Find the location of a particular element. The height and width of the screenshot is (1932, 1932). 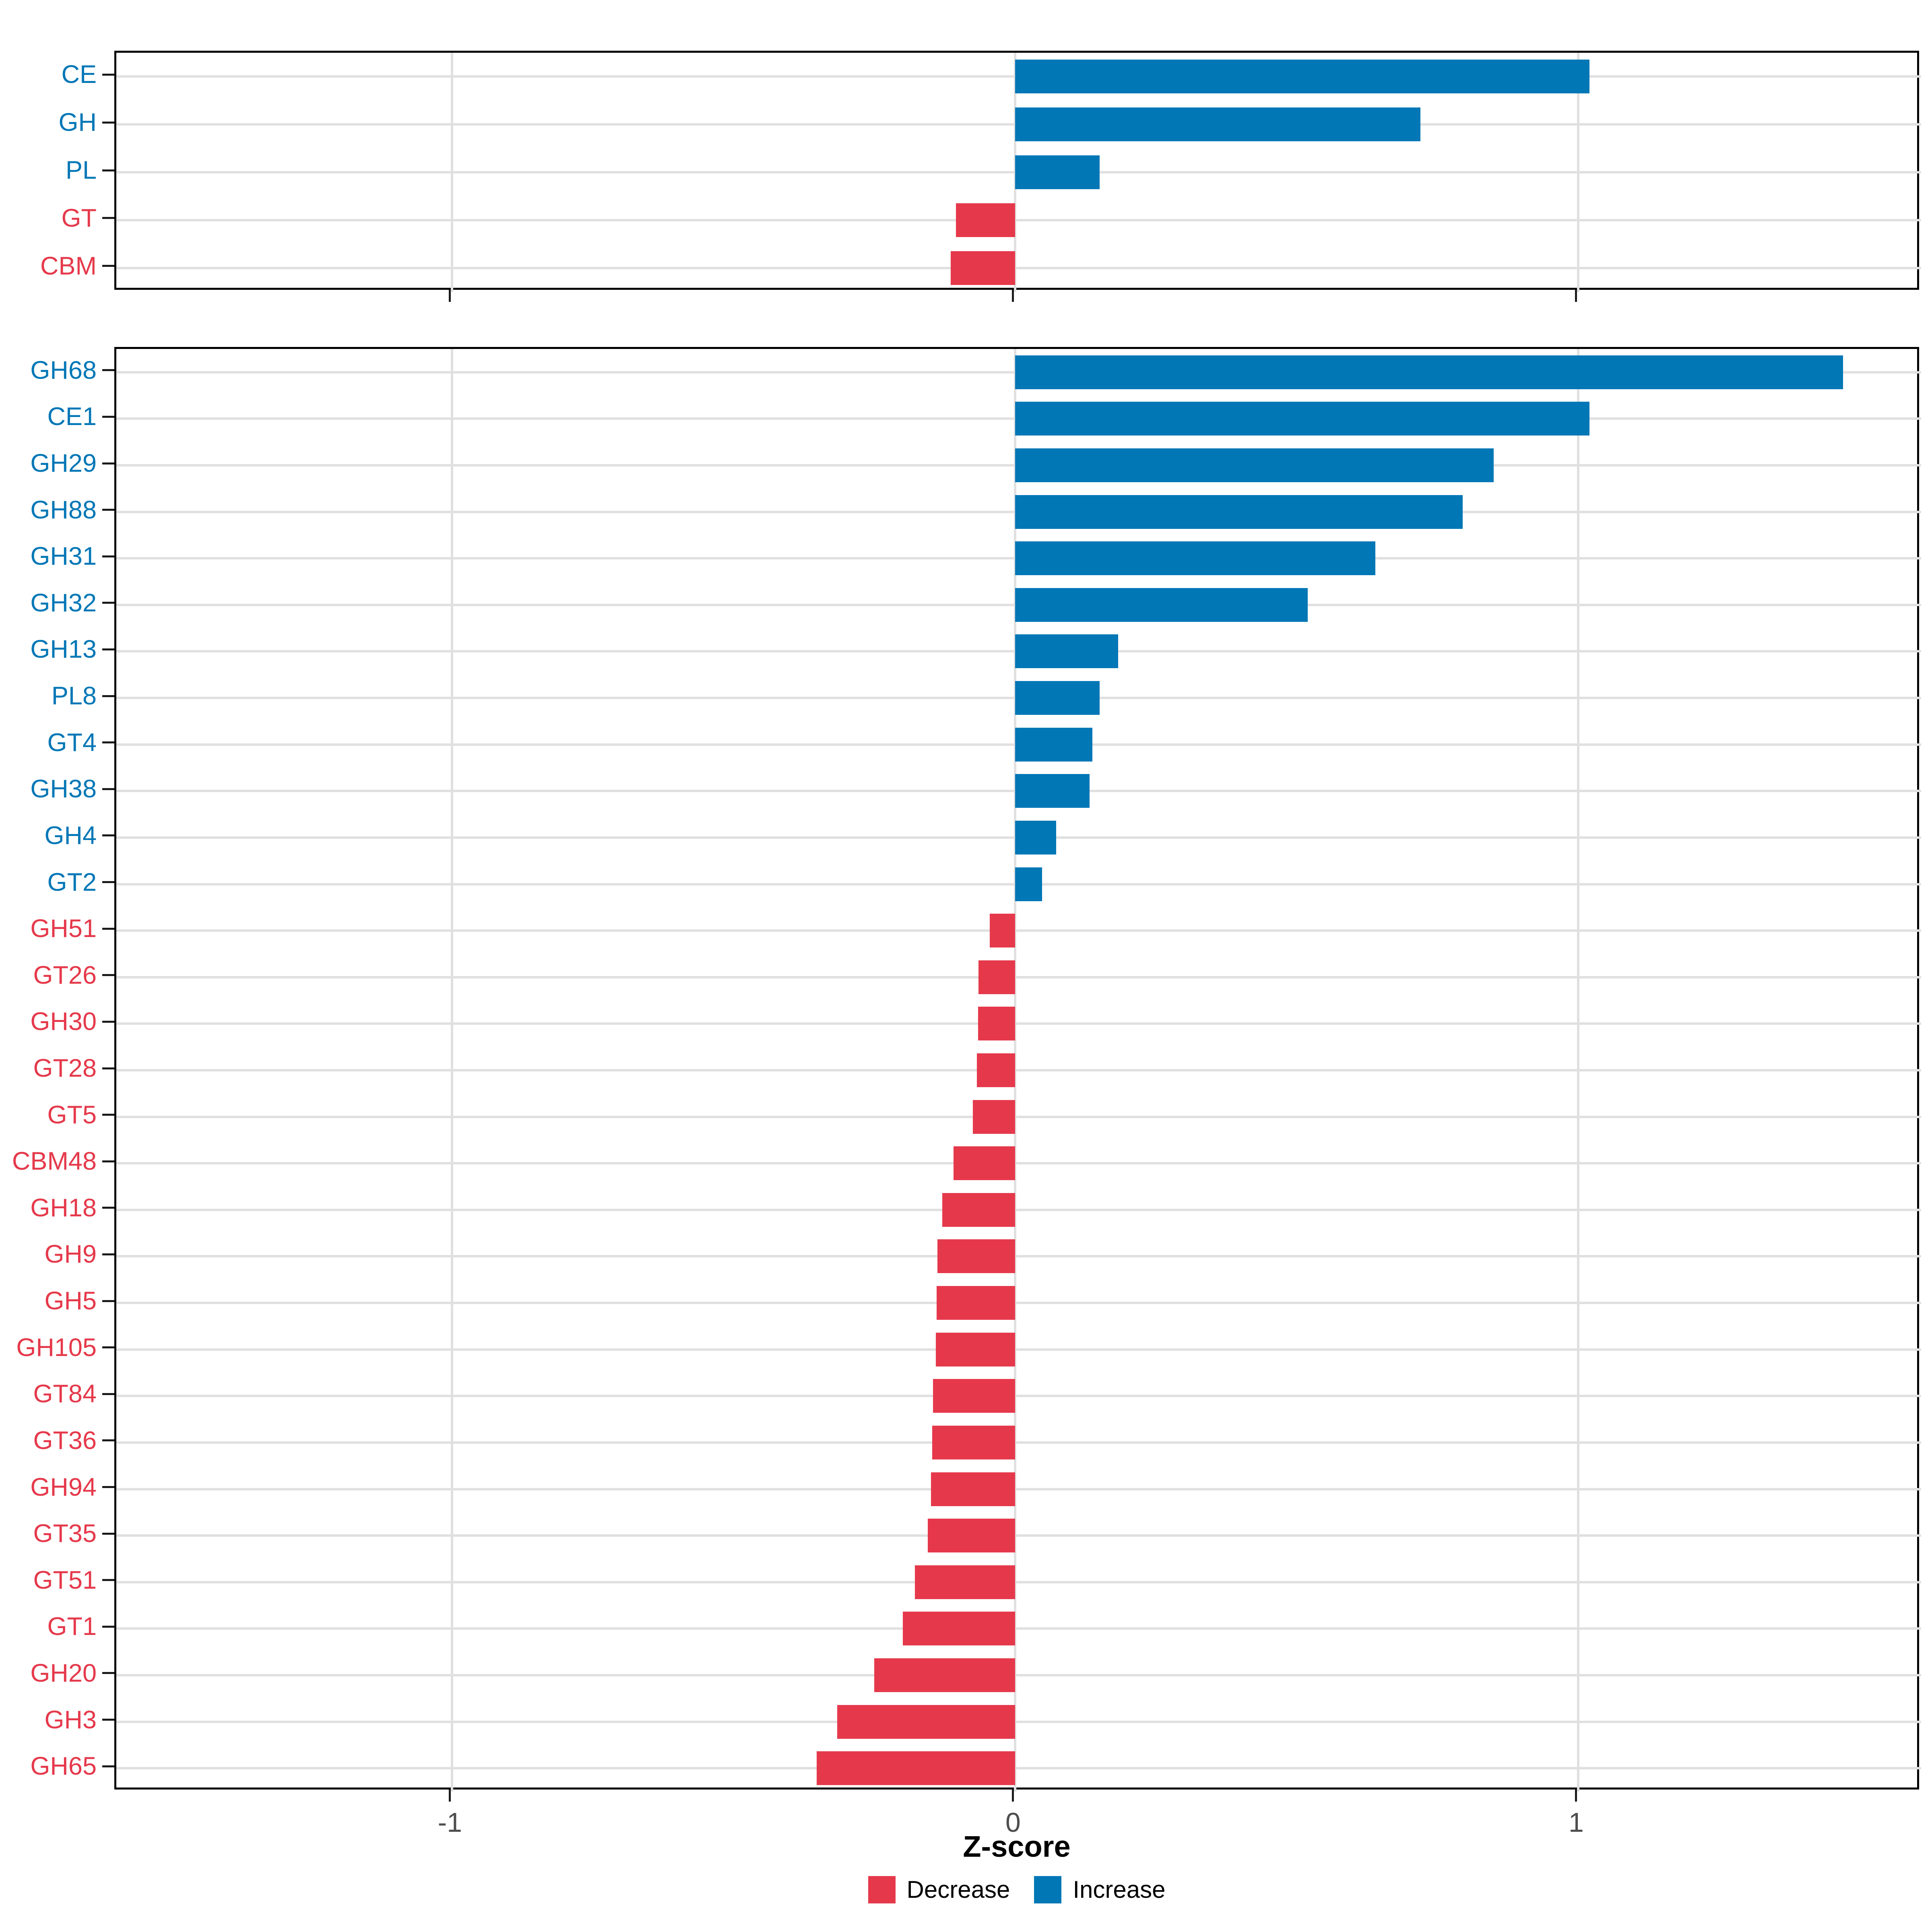

bar-CBM48 is located at coordinates (984, 1163).